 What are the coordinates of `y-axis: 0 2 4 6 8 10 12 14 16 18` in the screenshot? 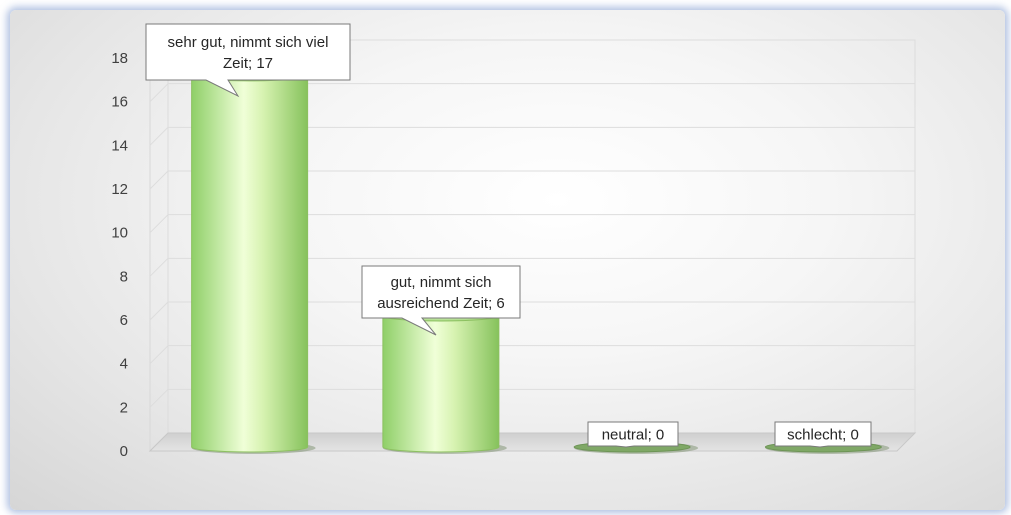 It's located at (119, 255).